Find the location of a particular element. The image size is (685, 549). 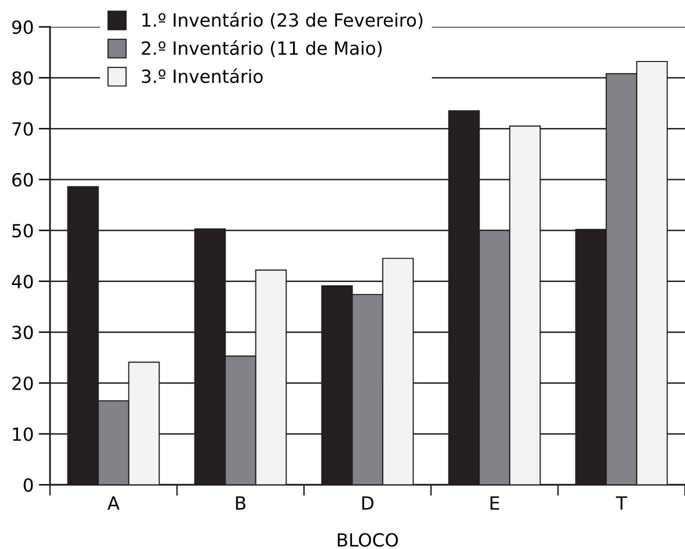

y-tick-label: 90 is located at coordinates (22, 27).